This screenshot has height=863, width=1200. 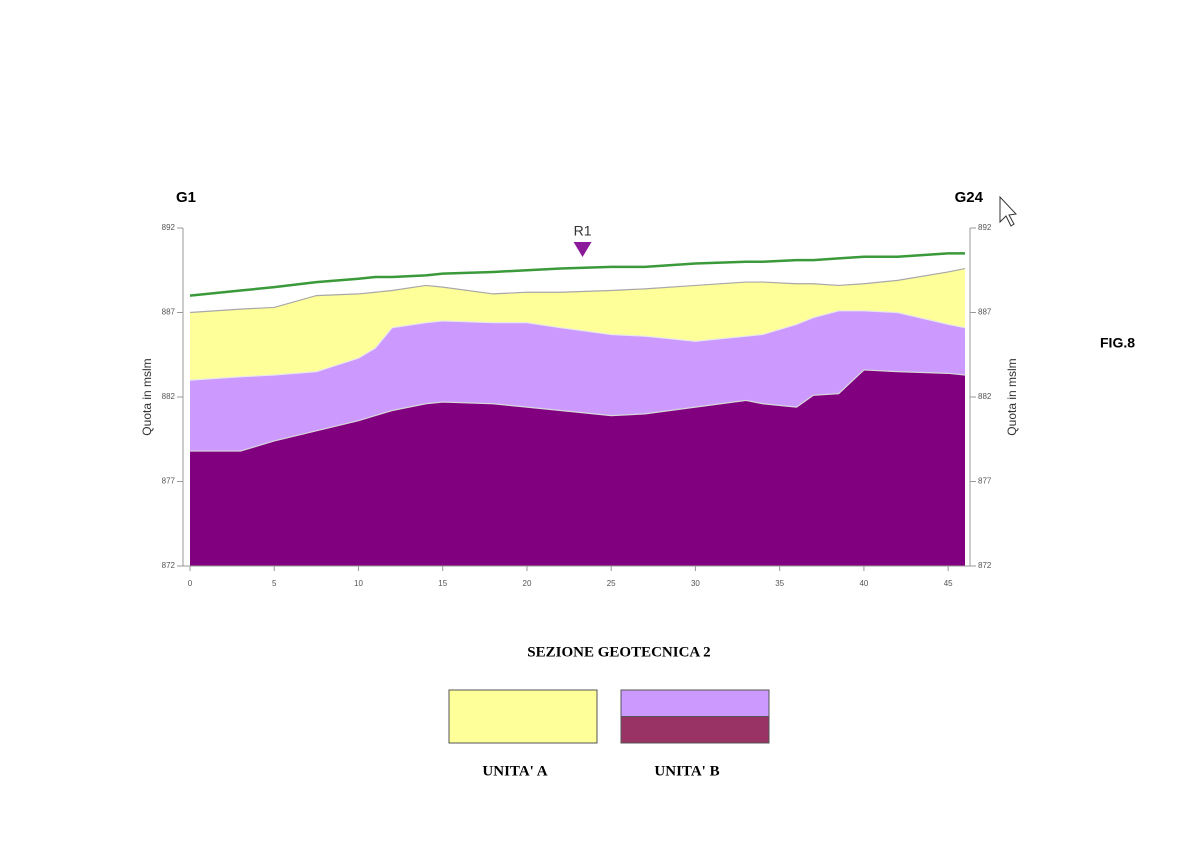 I want to click on legend-label: UNITA' B, so click(x=686, y=771).